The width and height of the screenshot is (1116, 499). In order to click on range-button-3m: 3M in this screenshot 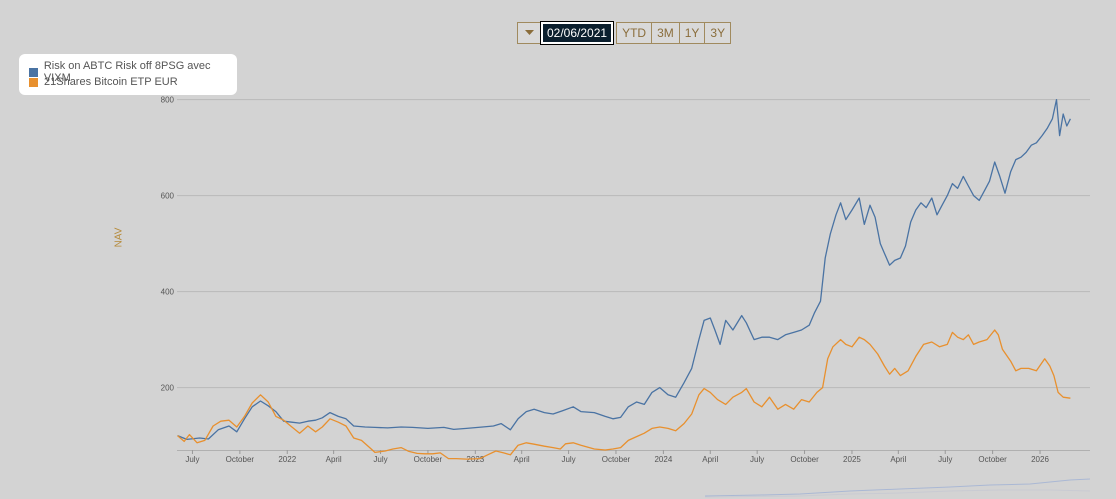, I will do `click(665, 33)`.